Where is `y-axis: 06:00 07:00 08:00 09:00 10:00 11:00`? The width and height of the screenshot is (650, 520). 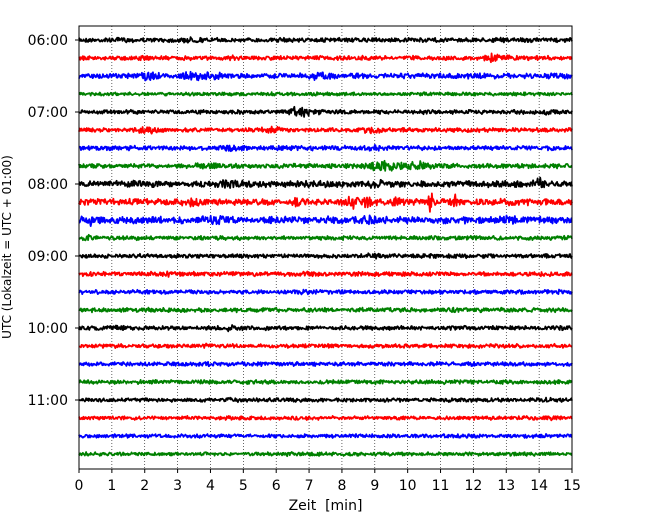
y-axis: 06:00 07:00 08:00 09:00 10:00 11:00 is located at coordinates (53, 221).